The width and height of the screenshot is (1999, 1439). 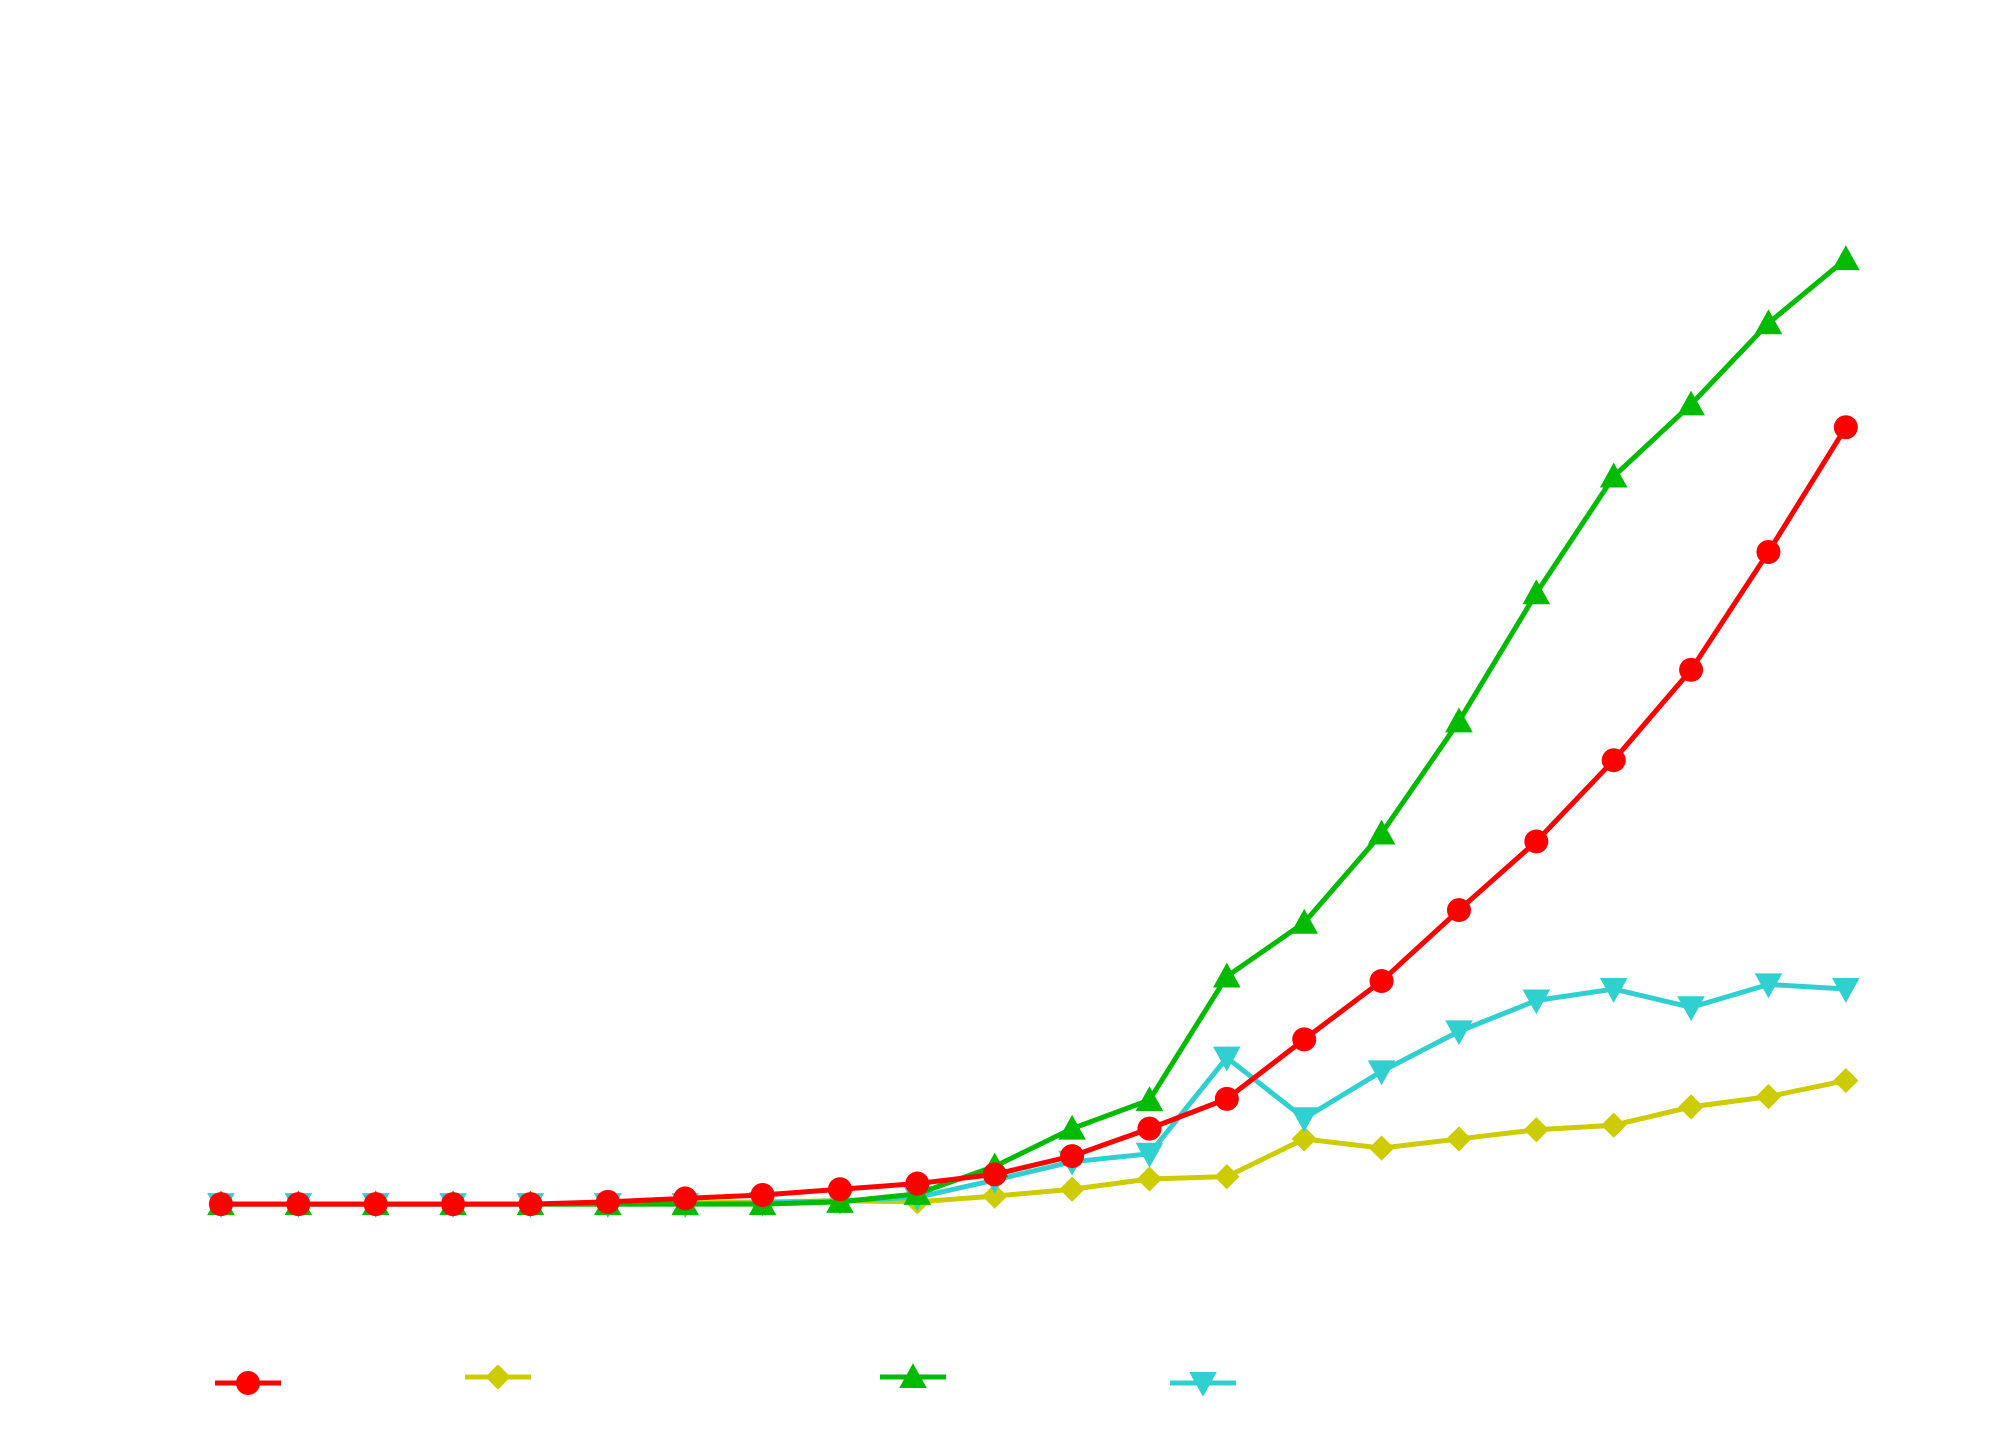 I want to click on legend, so click(x=725, y=1380).